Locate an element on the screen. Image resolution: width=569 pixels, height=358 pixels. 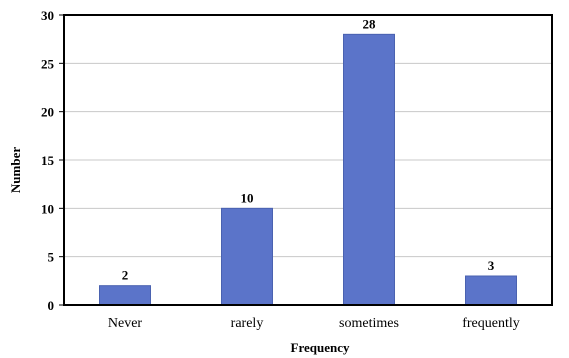
x-category-label: sometimes is located at coordinates (369, 323).